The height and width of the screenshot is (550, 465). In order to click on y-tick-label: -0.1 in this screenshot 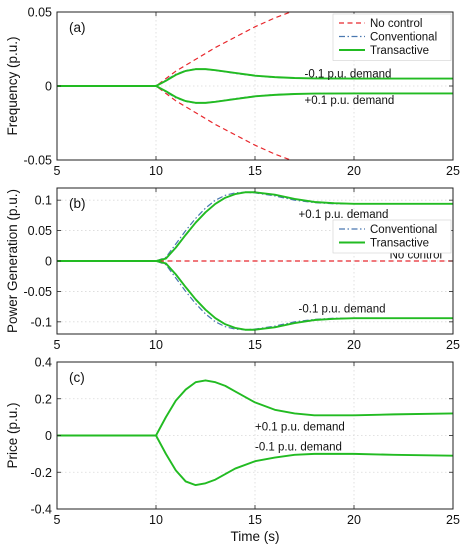, I will do `click(41, 322)`.